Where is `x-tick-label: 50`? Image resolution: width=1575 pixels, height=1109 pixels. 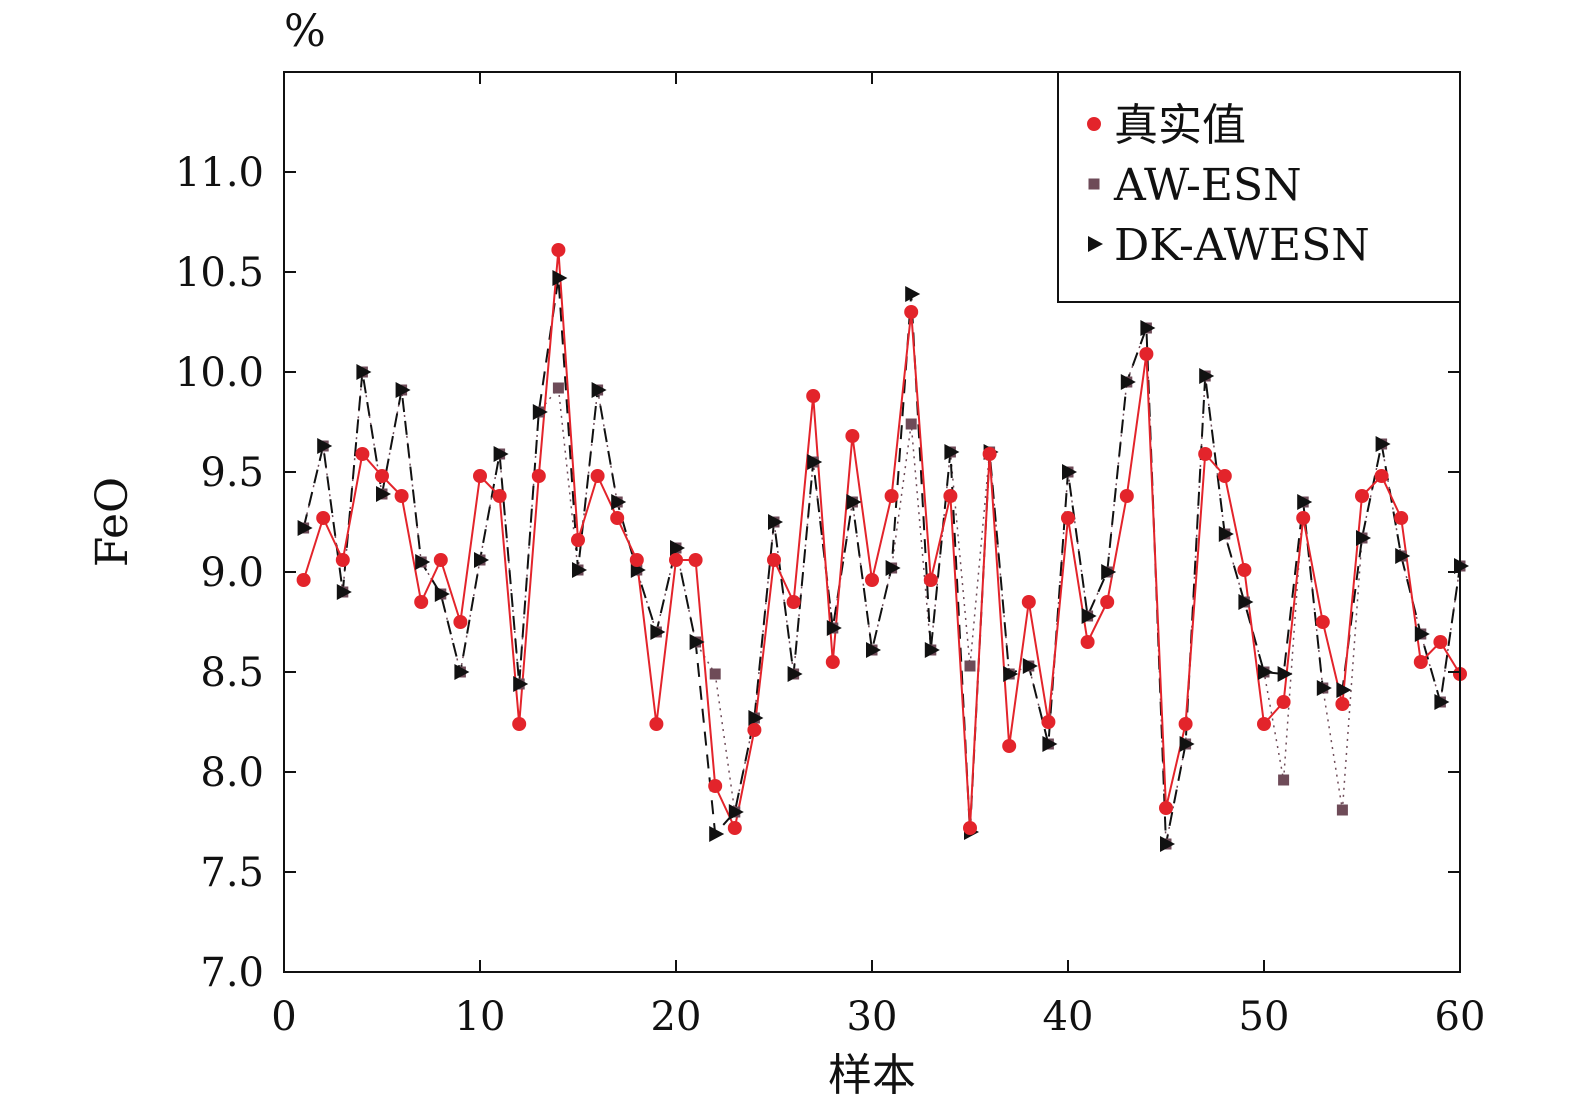
x-tick-label: 50 is located at coordinates (1264, 1017).